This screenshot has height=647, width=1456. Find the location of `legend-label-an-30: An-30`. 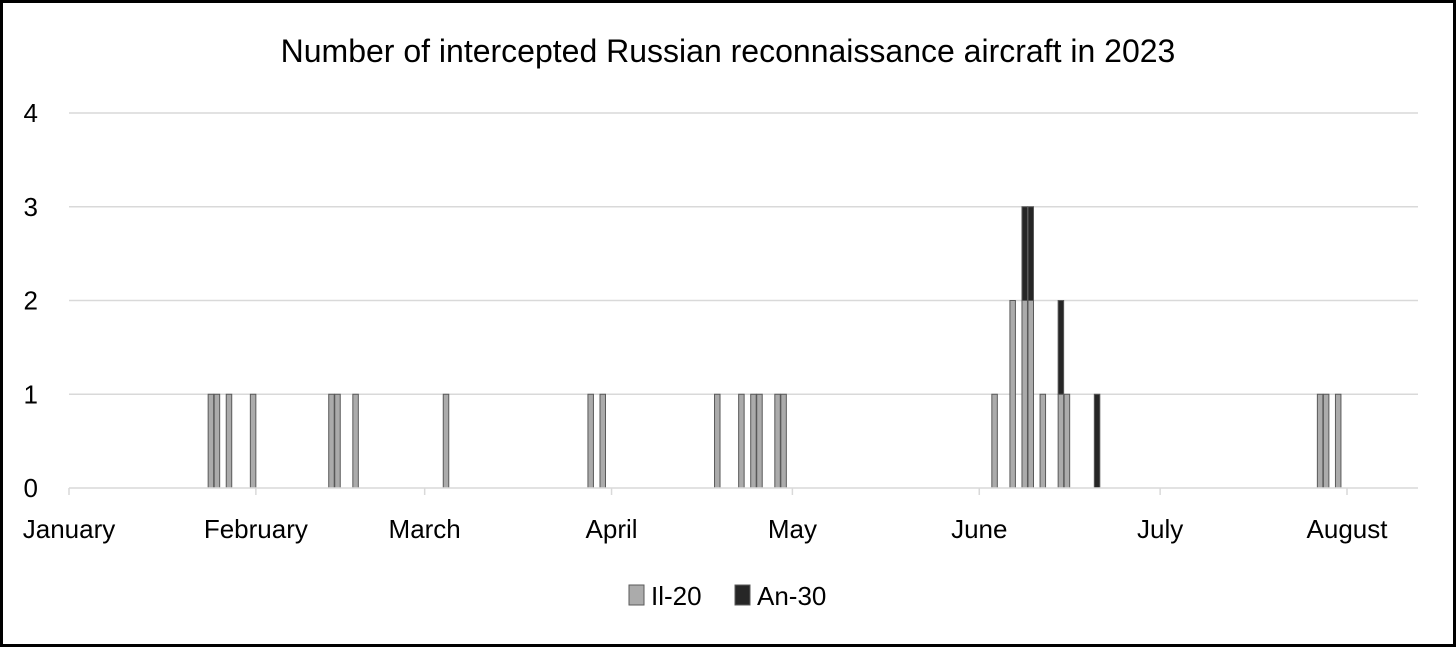

legend-label-an-30: An-30 is located at coordinates (791, 596).